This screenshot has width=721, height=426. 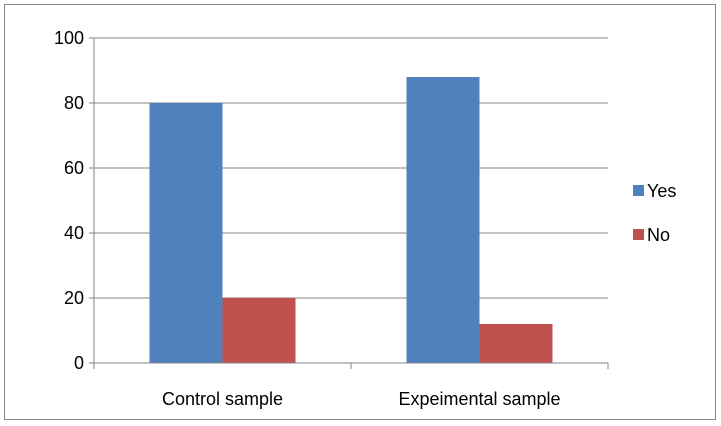 I want to click on legend-item-no: No, so click(x=651, y=235).